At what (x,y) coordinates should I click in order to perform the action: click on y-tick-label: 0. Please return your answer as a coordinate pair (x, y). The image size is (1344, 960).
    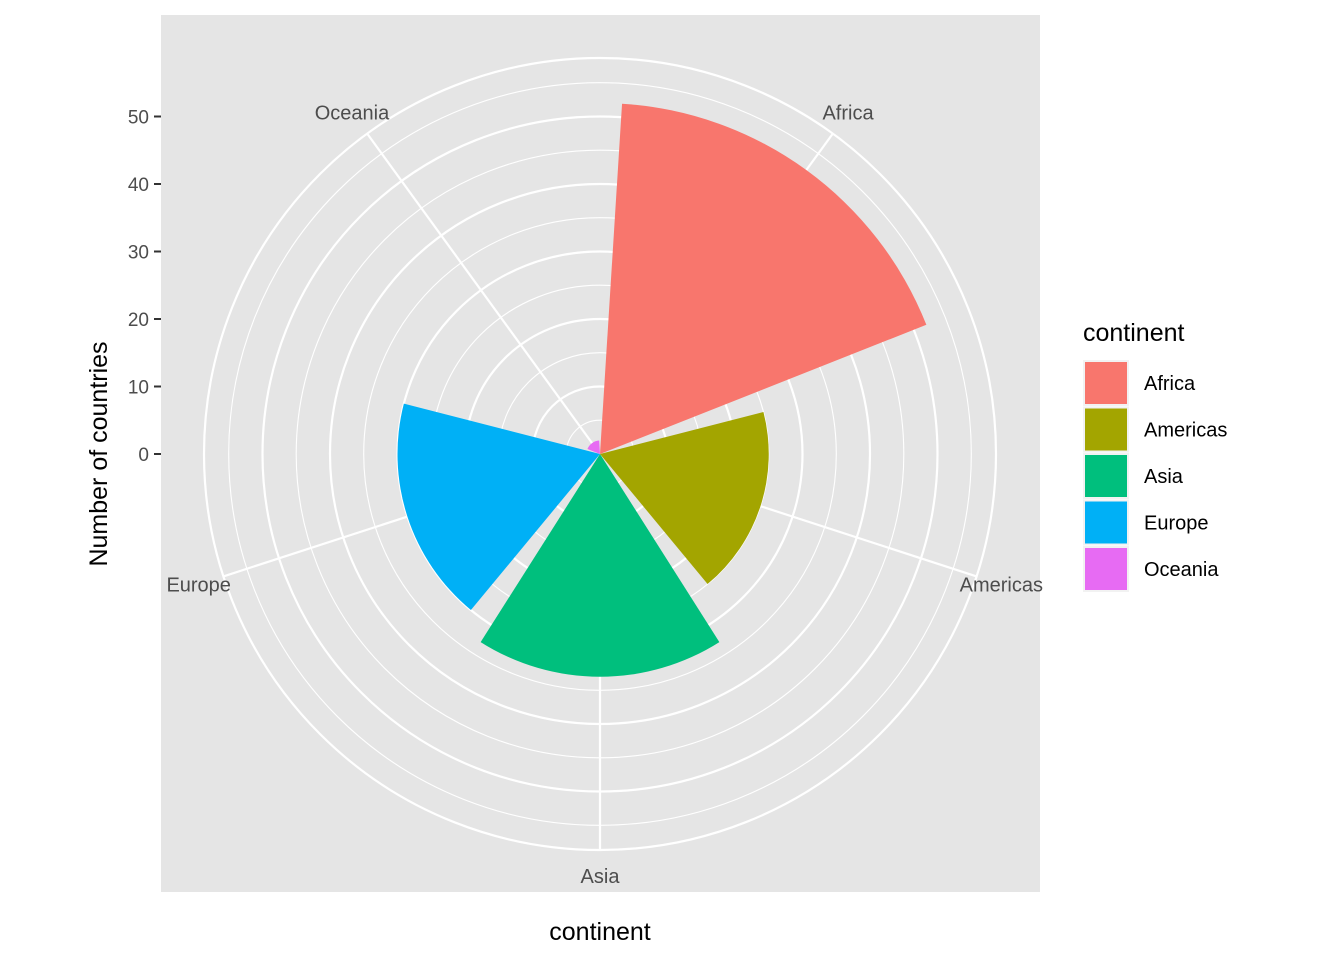
    Looking at the image, I should click on (143, 455).